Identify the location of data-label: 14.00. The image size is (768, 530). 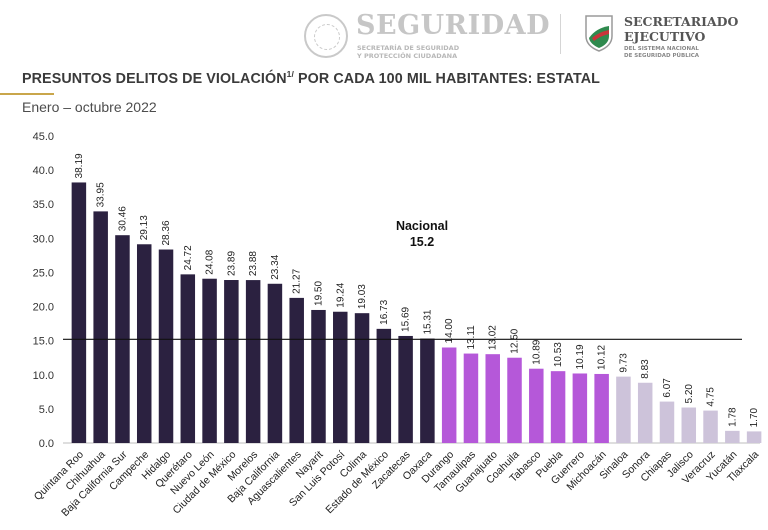
(449, 330).